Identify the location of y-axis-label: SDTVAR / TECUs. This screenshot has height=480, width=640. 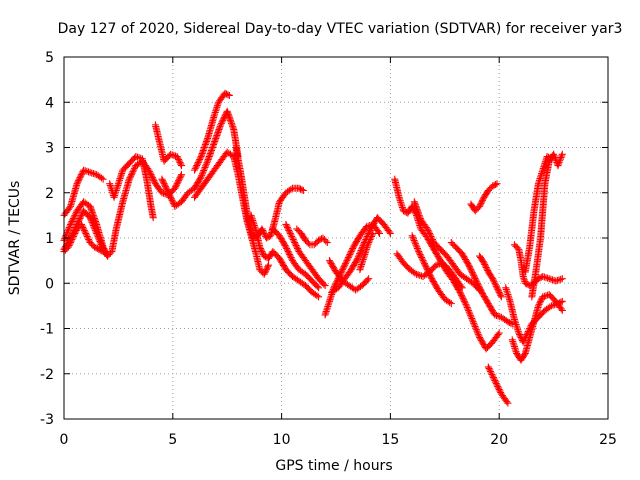
(15, 238).